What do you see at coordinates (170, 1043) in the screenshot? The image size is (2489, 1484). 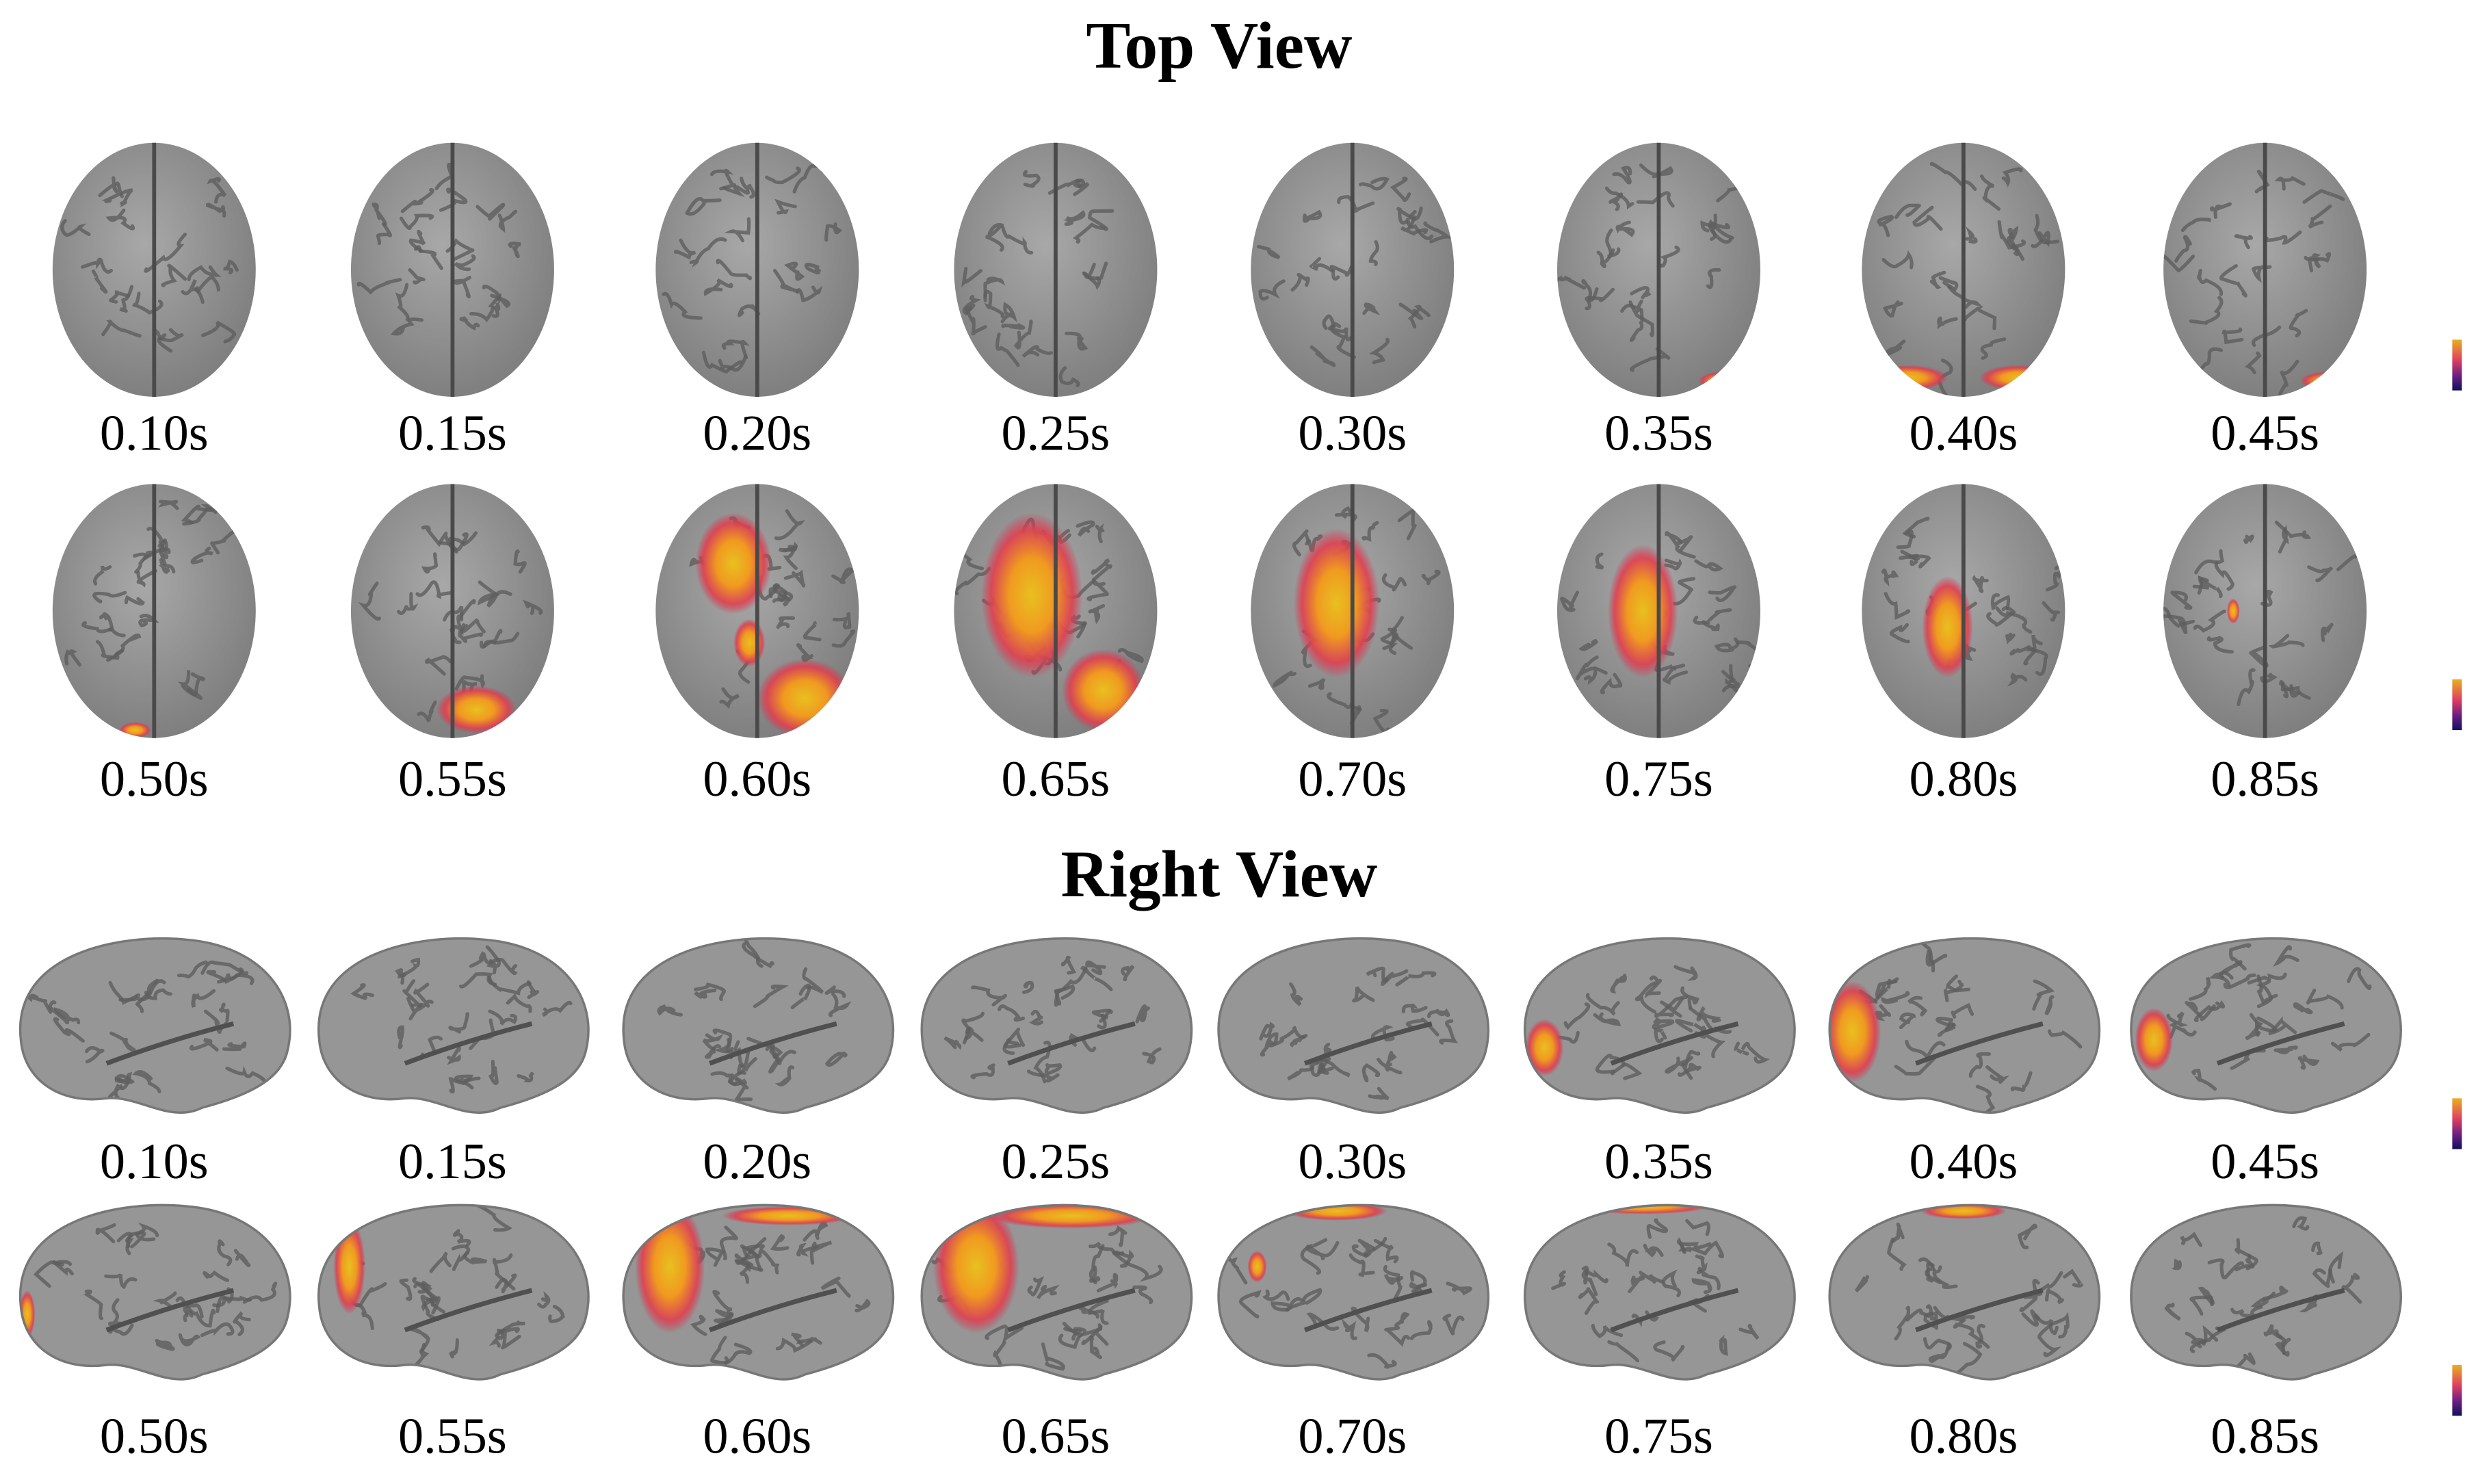 I see `sylvian-fissure` at bounding box center [170, 1043].